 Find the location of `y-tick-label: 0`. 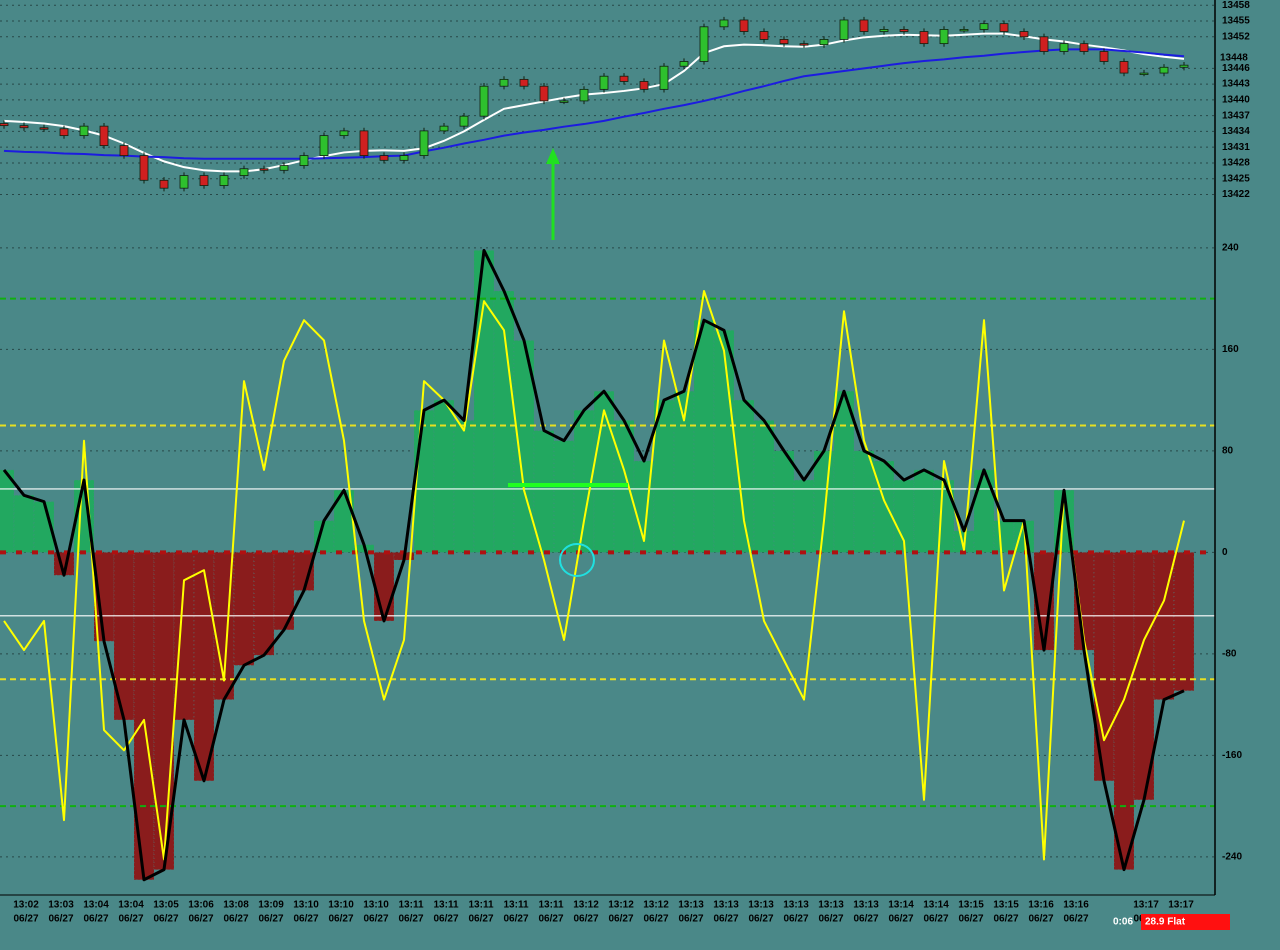

y-tick-label: 0 is located at coordinates (1225, 552).